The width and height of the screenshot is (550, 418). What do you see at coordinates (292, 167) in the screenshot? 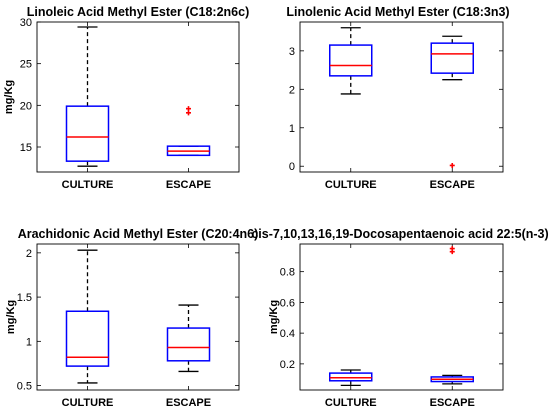
I see `y-tick-label: 0` at bounding box center [292, 167].